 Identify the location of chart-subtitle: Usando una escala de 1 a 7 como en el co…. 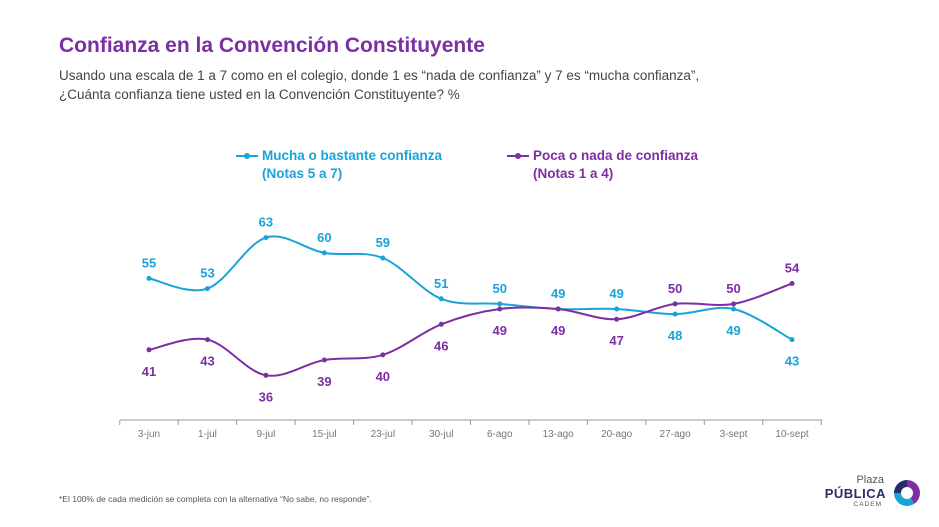
(439, 85).